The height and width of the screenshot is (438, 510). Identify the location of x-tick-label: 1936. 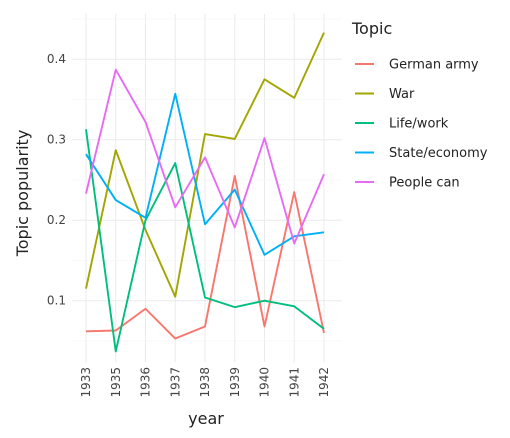
(146, 382).